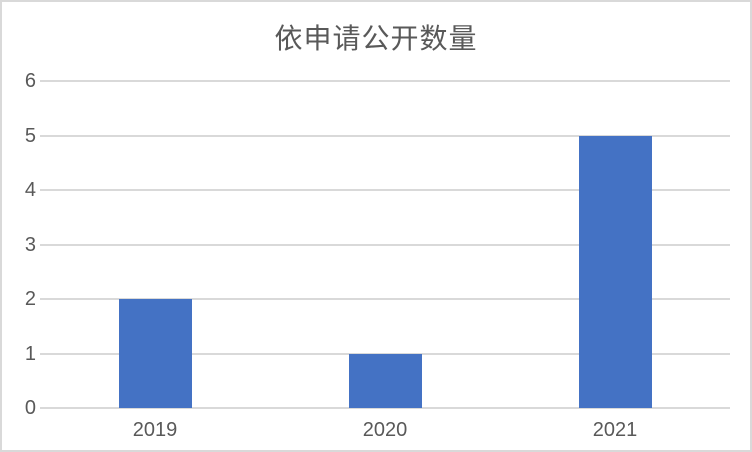  I want to click on y-axis-tick-label: 6, so click(30, 81).